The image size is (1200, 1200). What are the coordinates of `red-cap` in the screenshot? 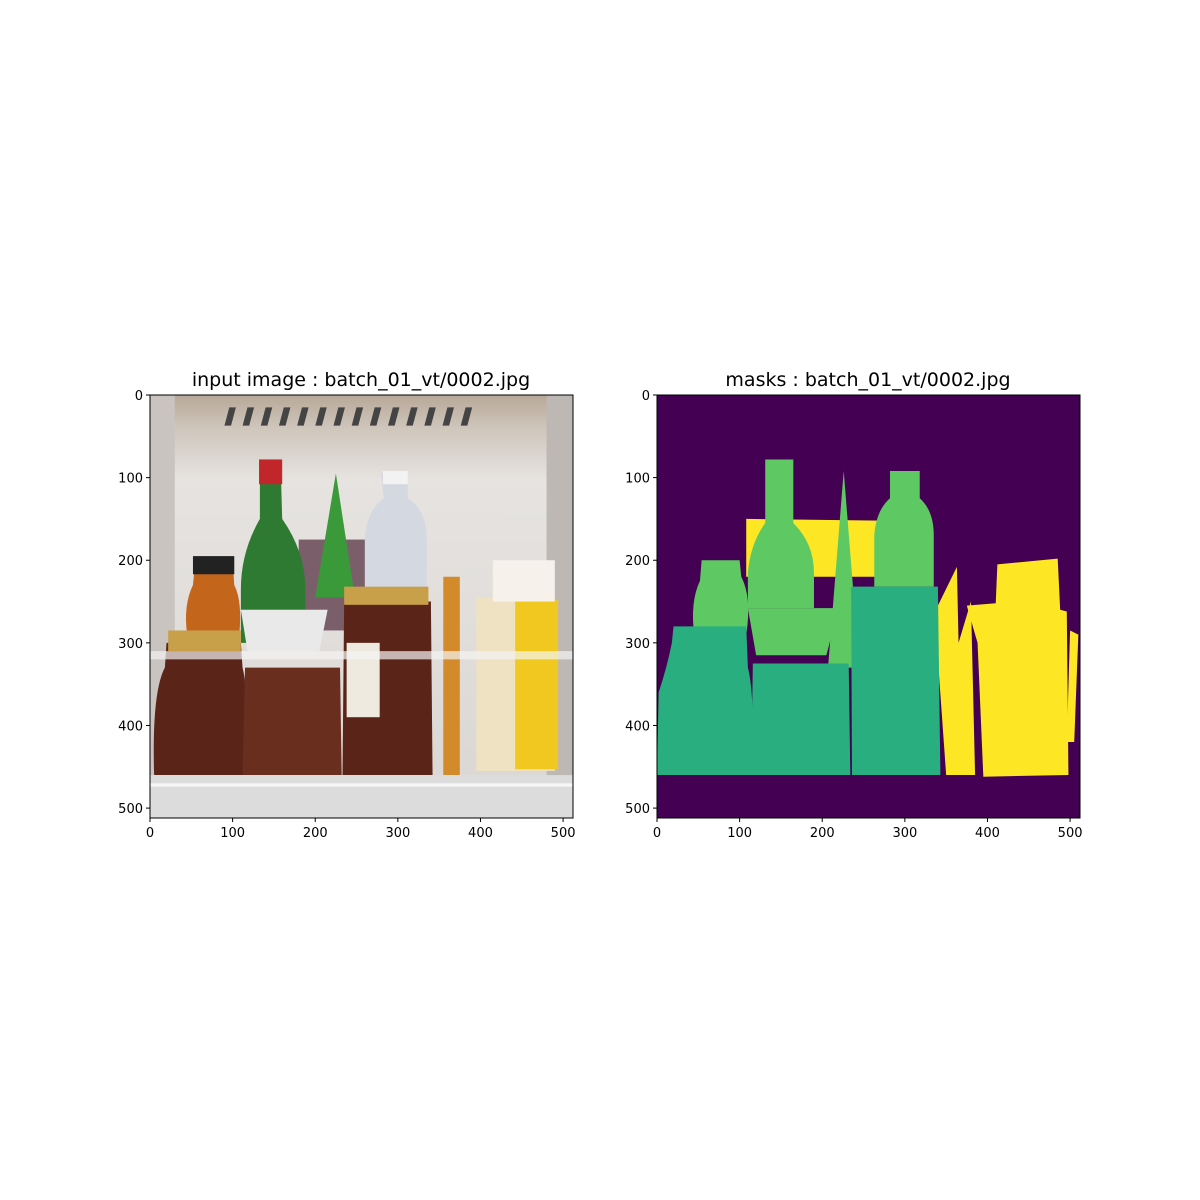 It's located at (271, 472).